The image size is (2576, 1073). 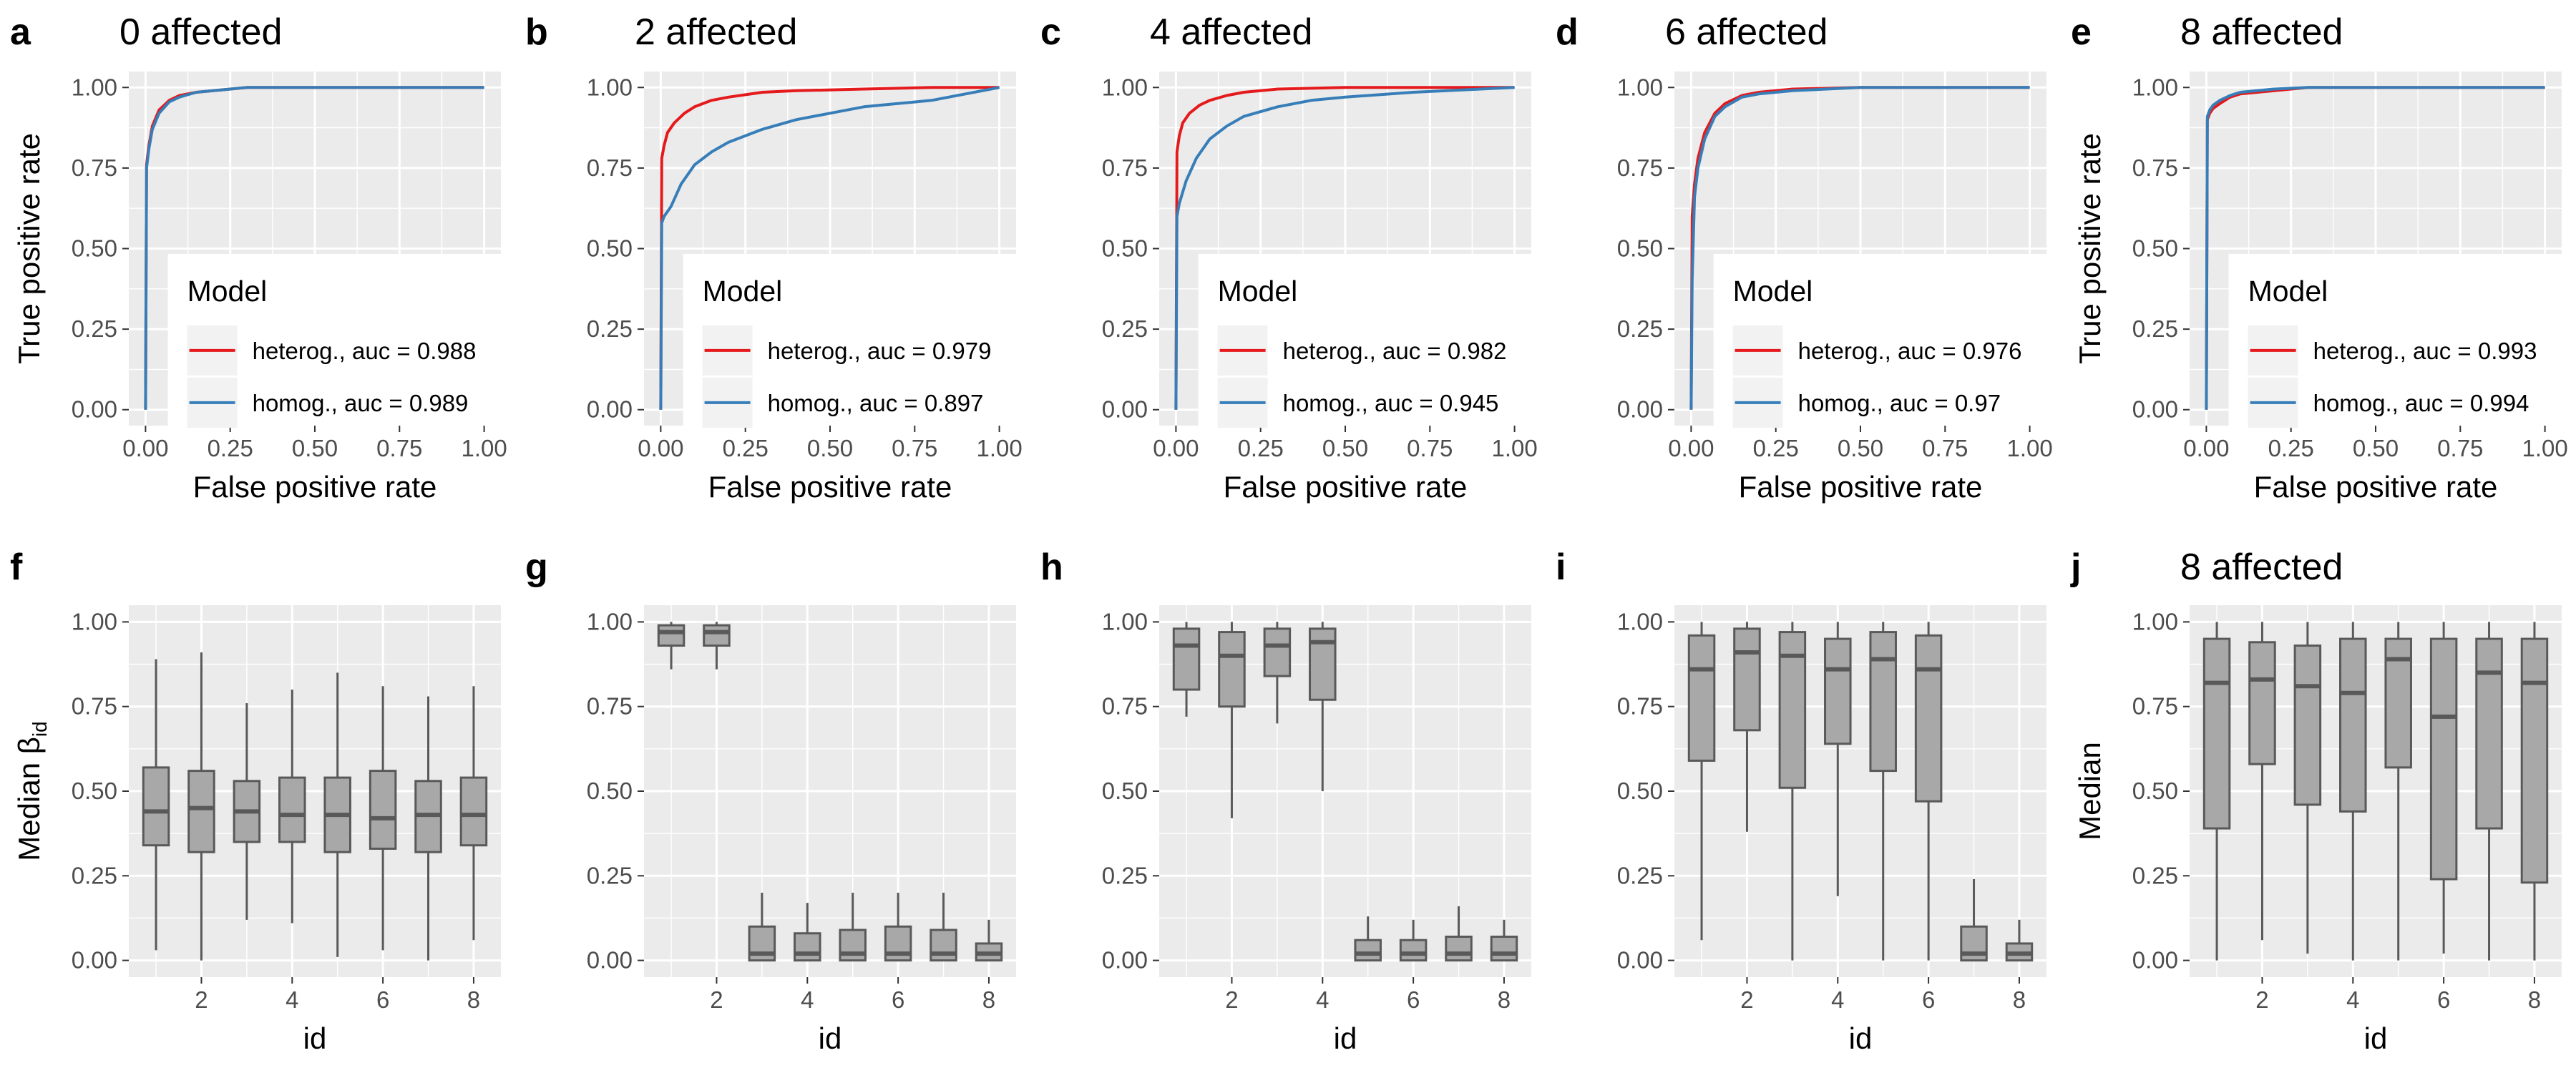 What do you see at coordinates (1561, 567) in the screenshot?
I see `panel-letter: i` at bounding box center [1561, 567].